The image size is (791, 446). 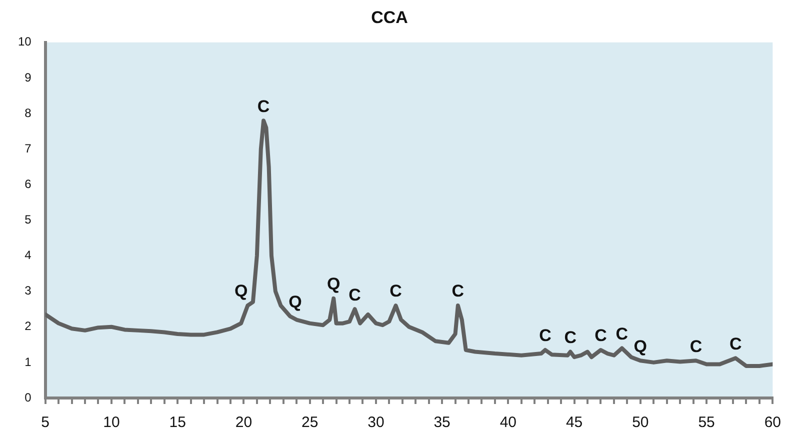 I want to click on y-tick-label: 8, so click(x=28, y=113).